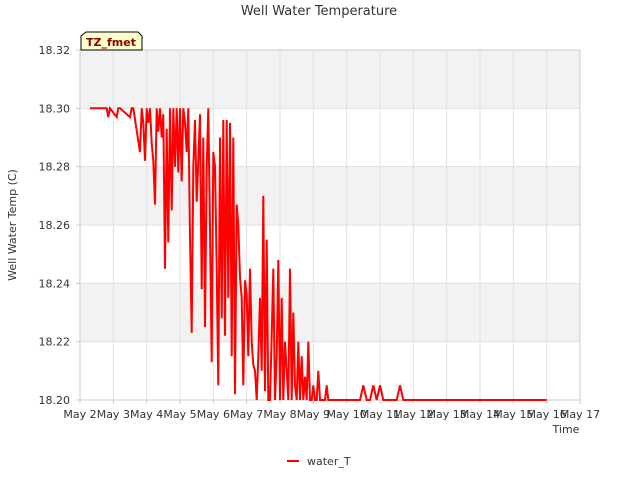 The width and height of the screenshot is (640, 480). What do you see at coordinates (213, 414) in the screenshot?
I see `x-tick-label: May 6` at bounding box center [213, 414].